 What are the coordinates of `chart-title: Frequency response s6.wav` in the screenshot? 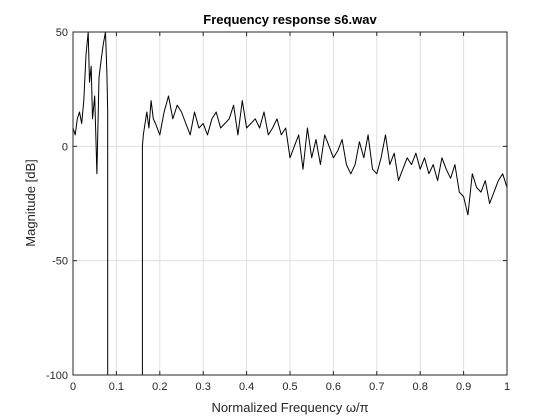 It's located at (290, 19).